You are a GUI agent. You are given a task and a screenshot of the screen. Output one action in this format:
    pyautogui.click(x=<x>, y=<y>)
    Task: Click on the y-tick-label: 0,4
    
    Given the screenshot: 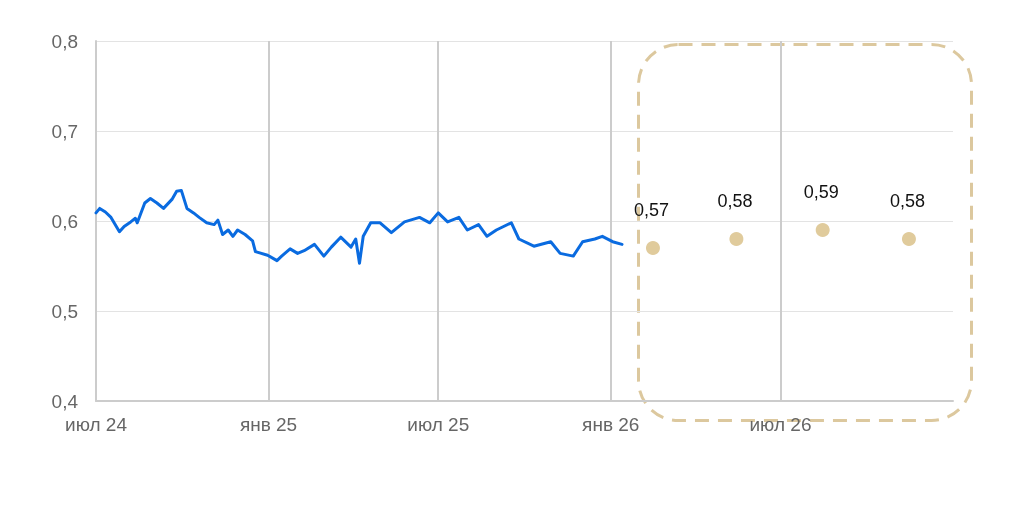 What is the action you would take?
    pyautogui.click(x=65, y=401)
    